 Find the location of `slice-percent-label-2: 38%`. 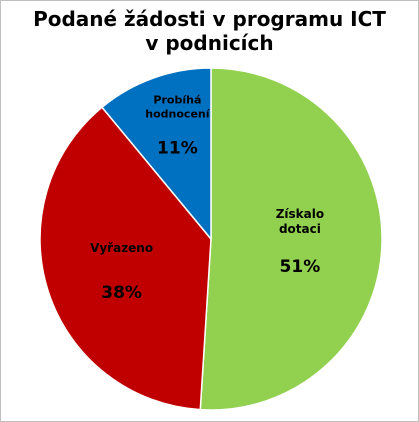

slice-percent-label-2: 38% is located at coordinates (121, 293).